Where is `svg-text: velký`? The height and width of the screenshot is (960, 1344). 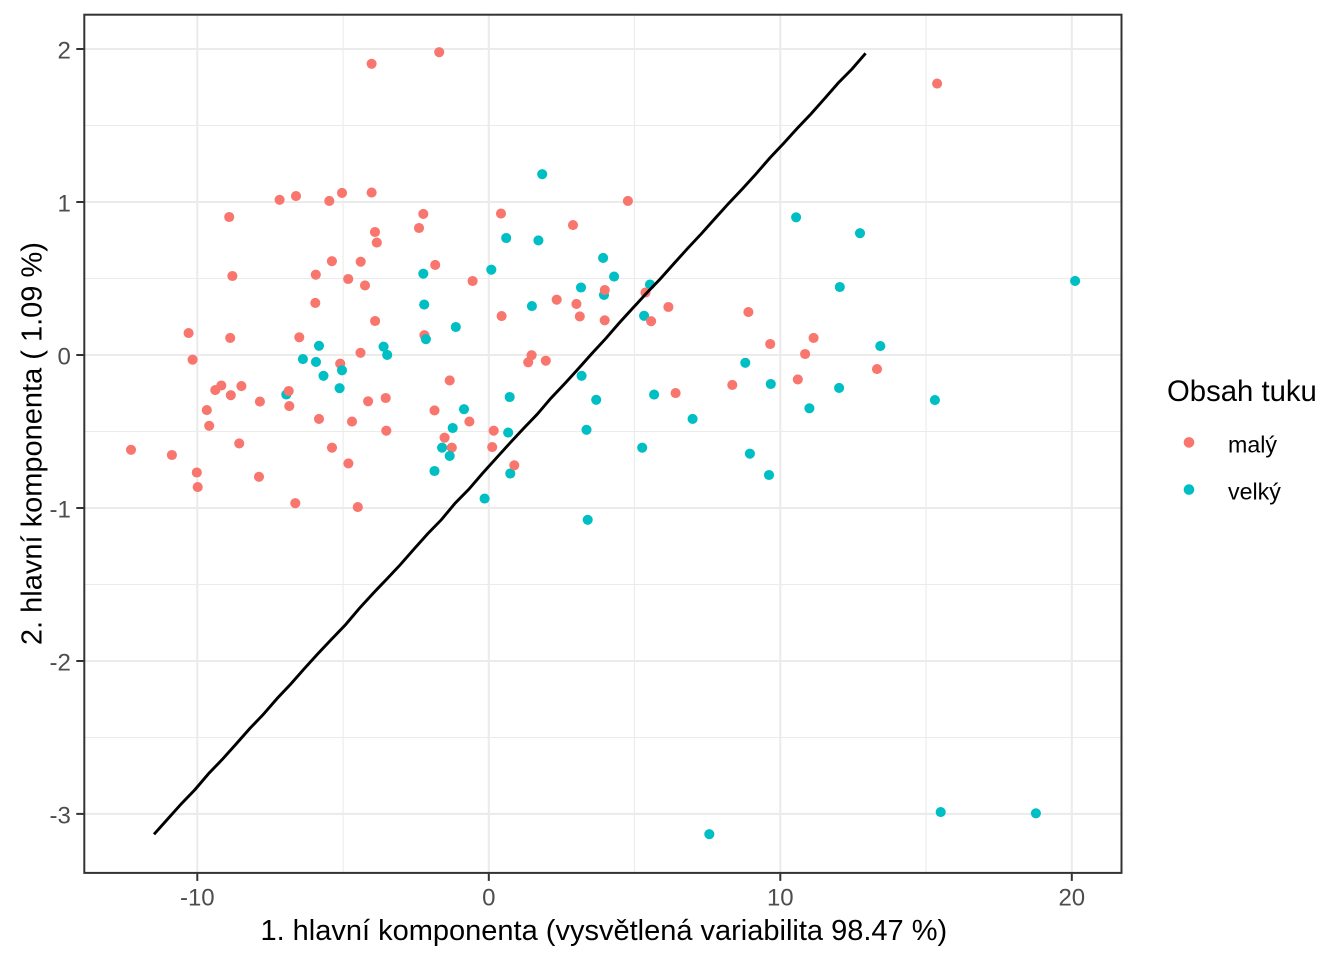 svg-text: velký is located at coordinates (1254, 492).